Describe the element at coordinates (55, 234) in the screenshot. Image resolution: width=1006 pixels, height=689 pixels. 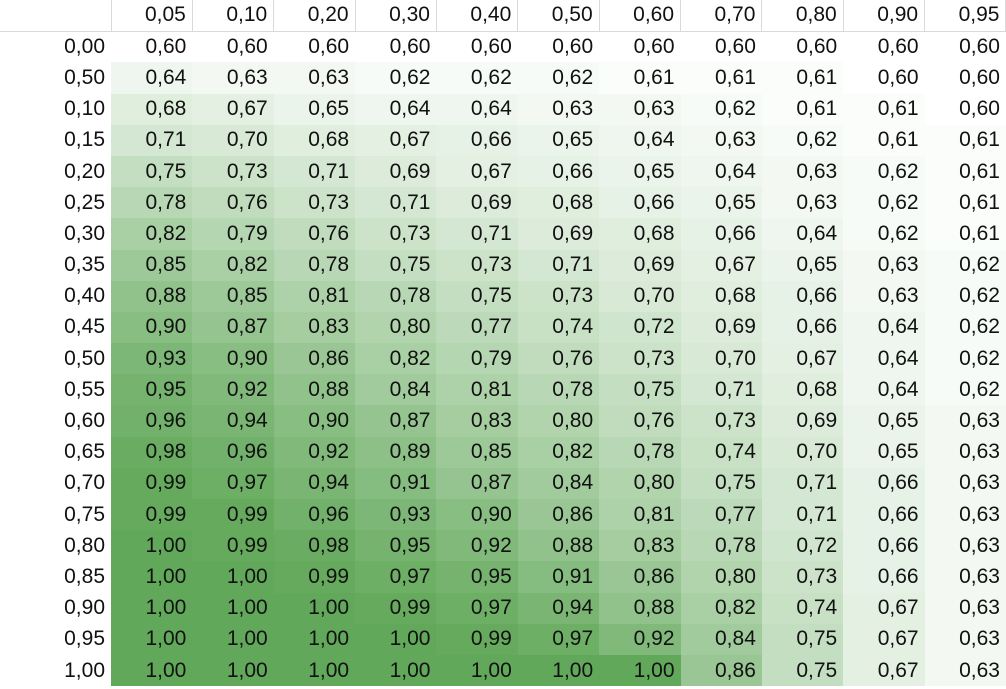
I see `row-header: 0,30` at that location.